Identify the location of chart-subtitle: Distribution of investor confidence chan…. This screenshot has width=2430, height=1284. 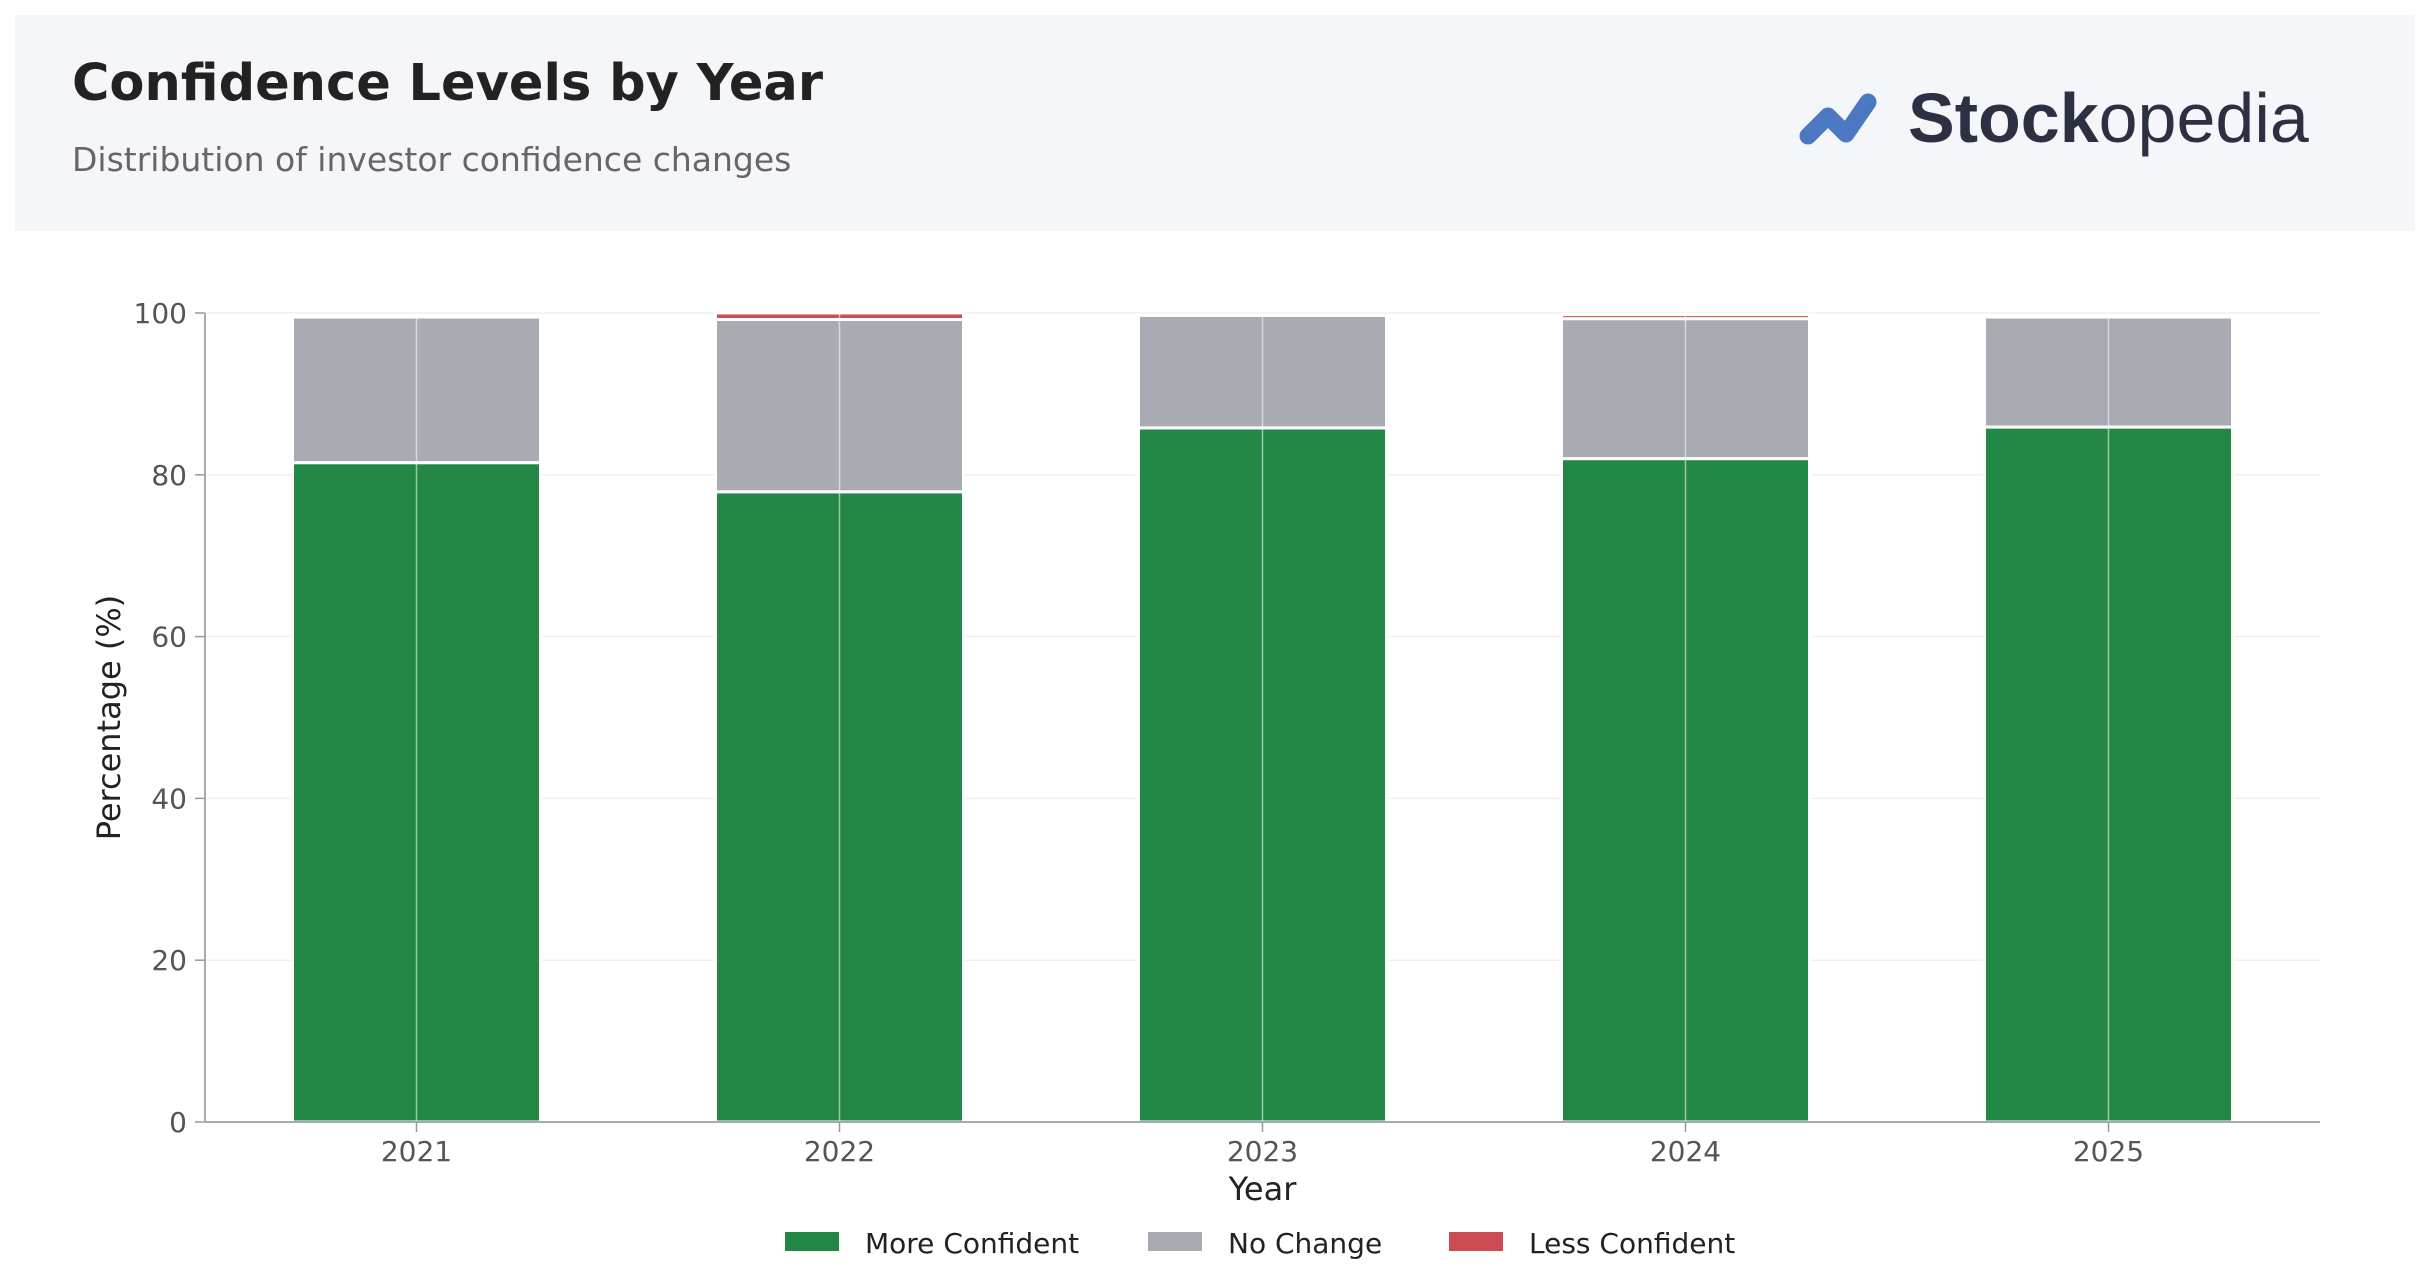
(432, 159).